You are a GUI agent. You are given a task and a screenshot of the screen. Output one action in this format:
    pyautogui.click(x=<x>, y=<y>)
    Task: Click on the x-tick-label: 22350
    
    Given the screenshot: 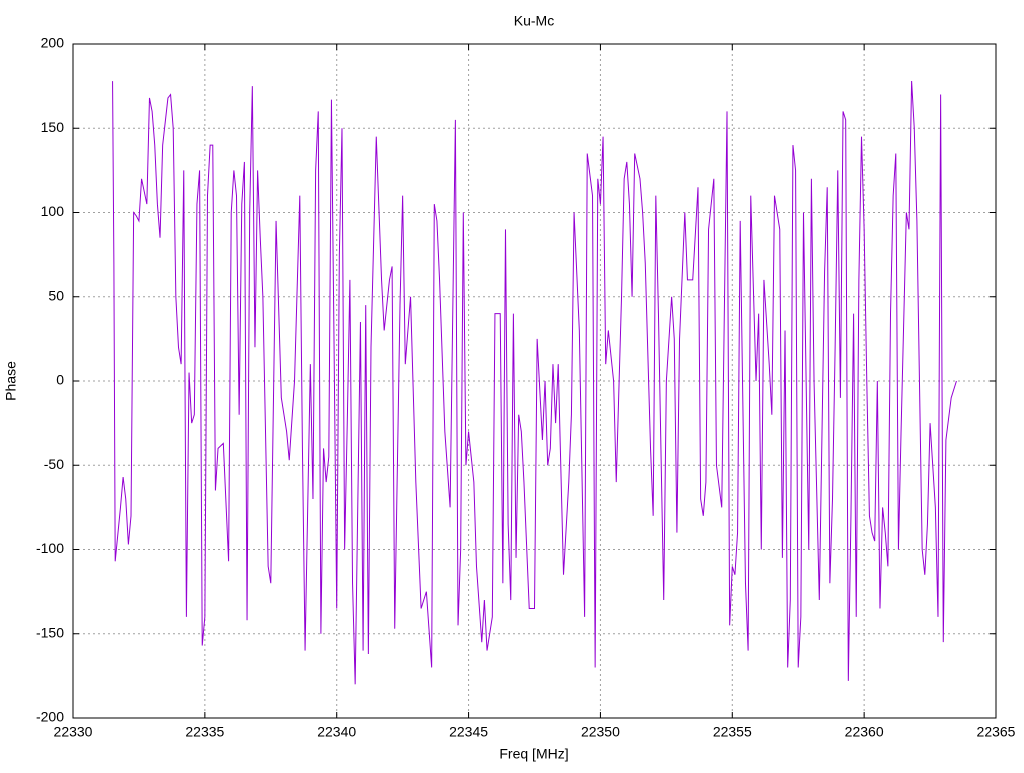 What is the action you would take?
    pyautogui.click(x=600, y=732)
    